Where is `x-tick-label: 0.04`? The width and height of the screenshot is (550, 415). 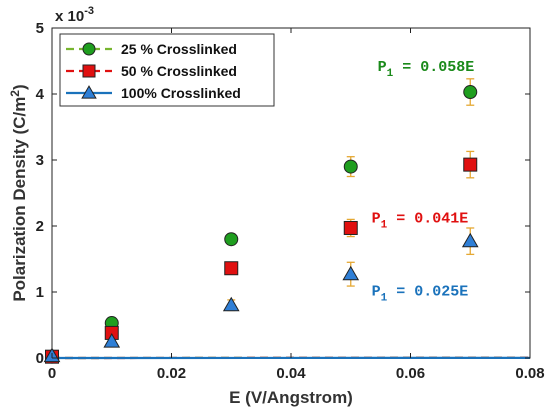 x-tick-label: 0.04 is located at coordinates (291, 373).